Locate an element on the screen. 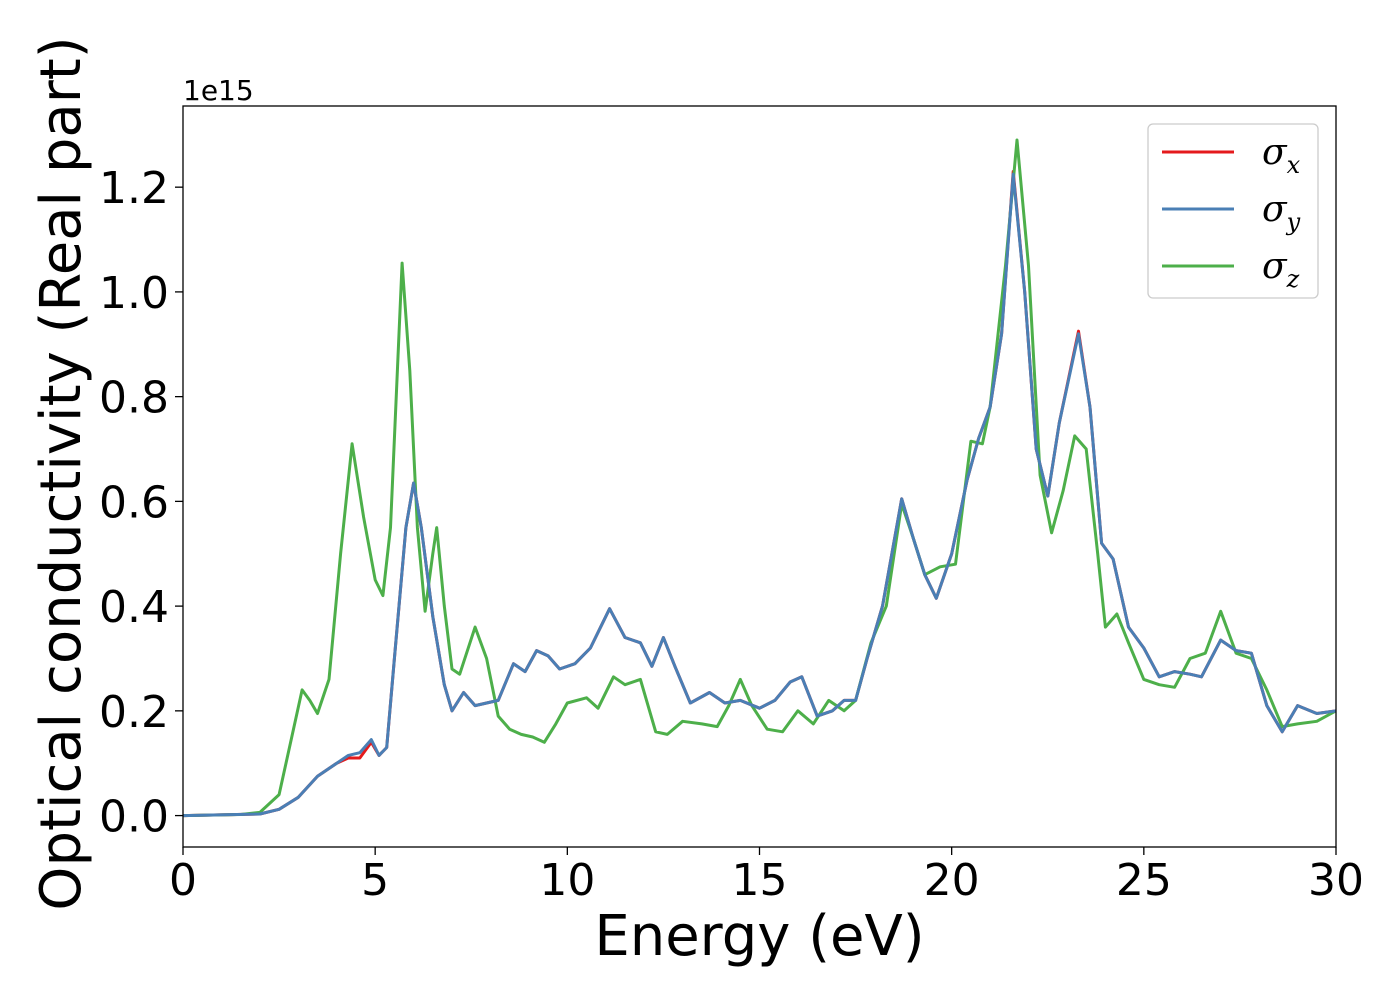 The image size is (1400, 1000). legend-subscript: x is located at coordinates (1294, 165).